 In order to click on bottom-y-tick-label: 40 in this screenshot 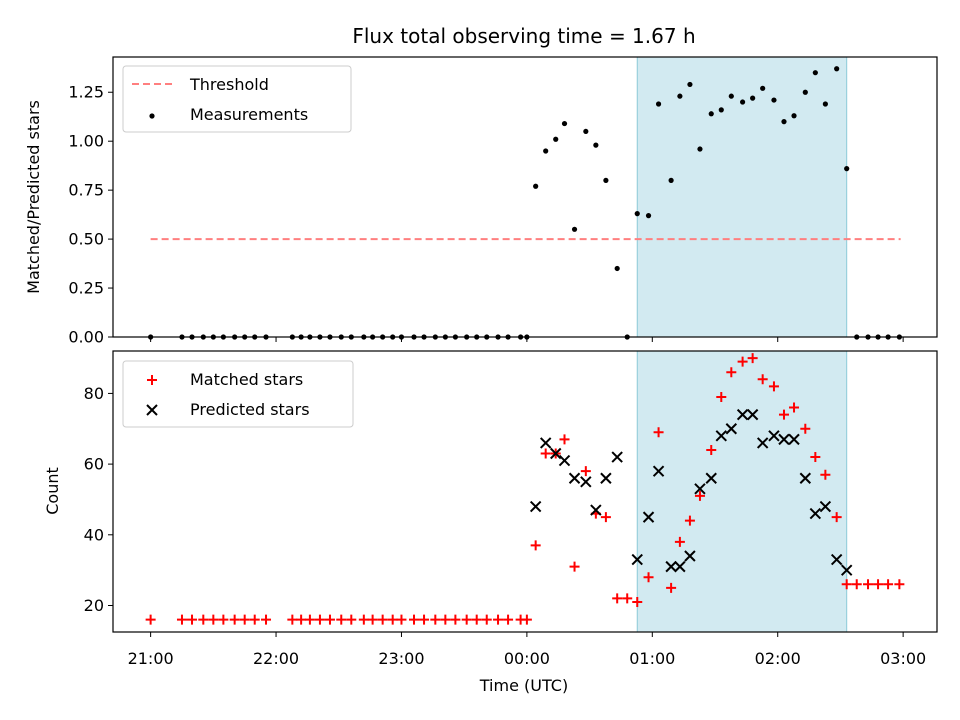, I will do `click(94, 534)`.